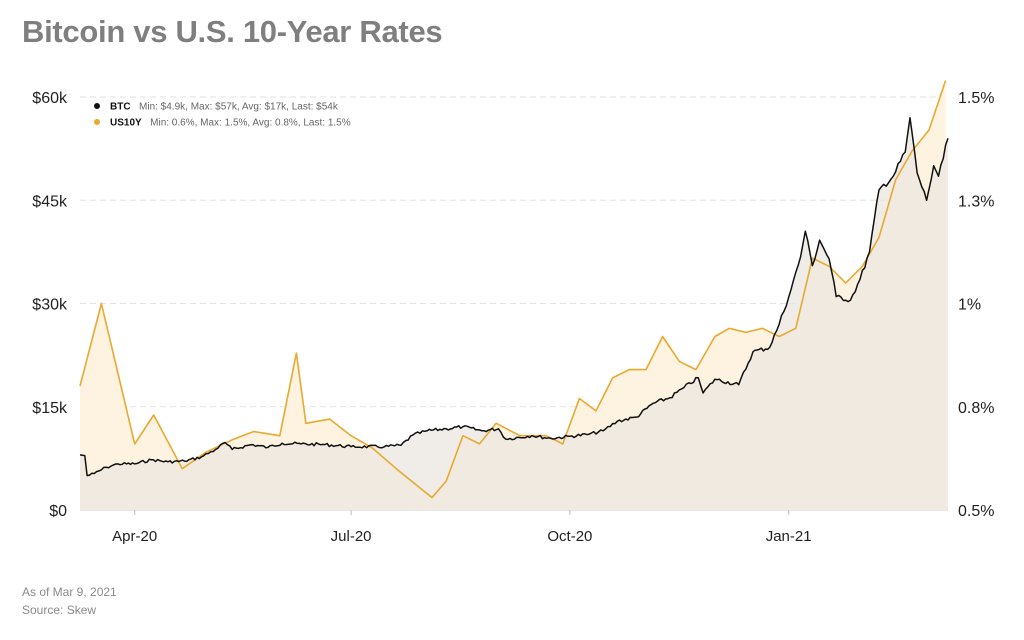 This screenshot has width=1024, height=640. What do you see at coordinates (97, 106) in the screenshot?
I see `btc-legend-dot` at bounding box center [97, 106].